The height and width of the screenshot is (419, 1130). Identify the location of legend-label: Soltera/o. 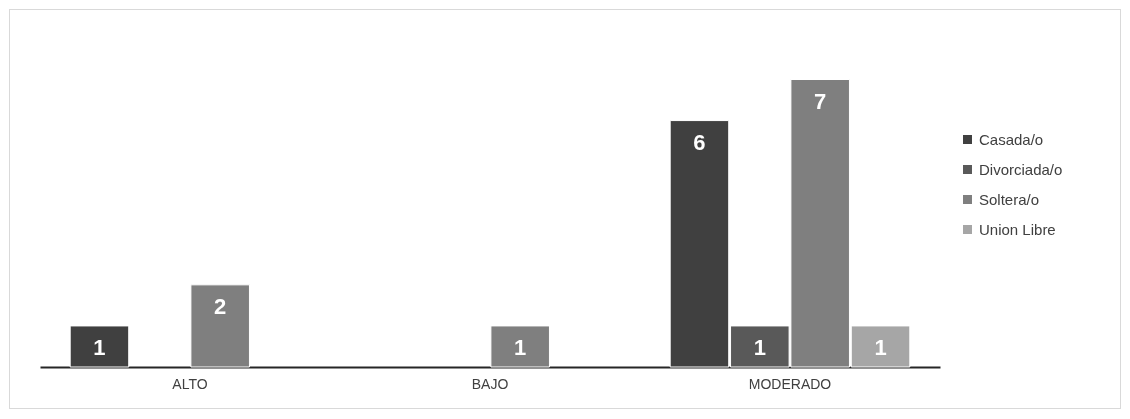
(1009, 199).